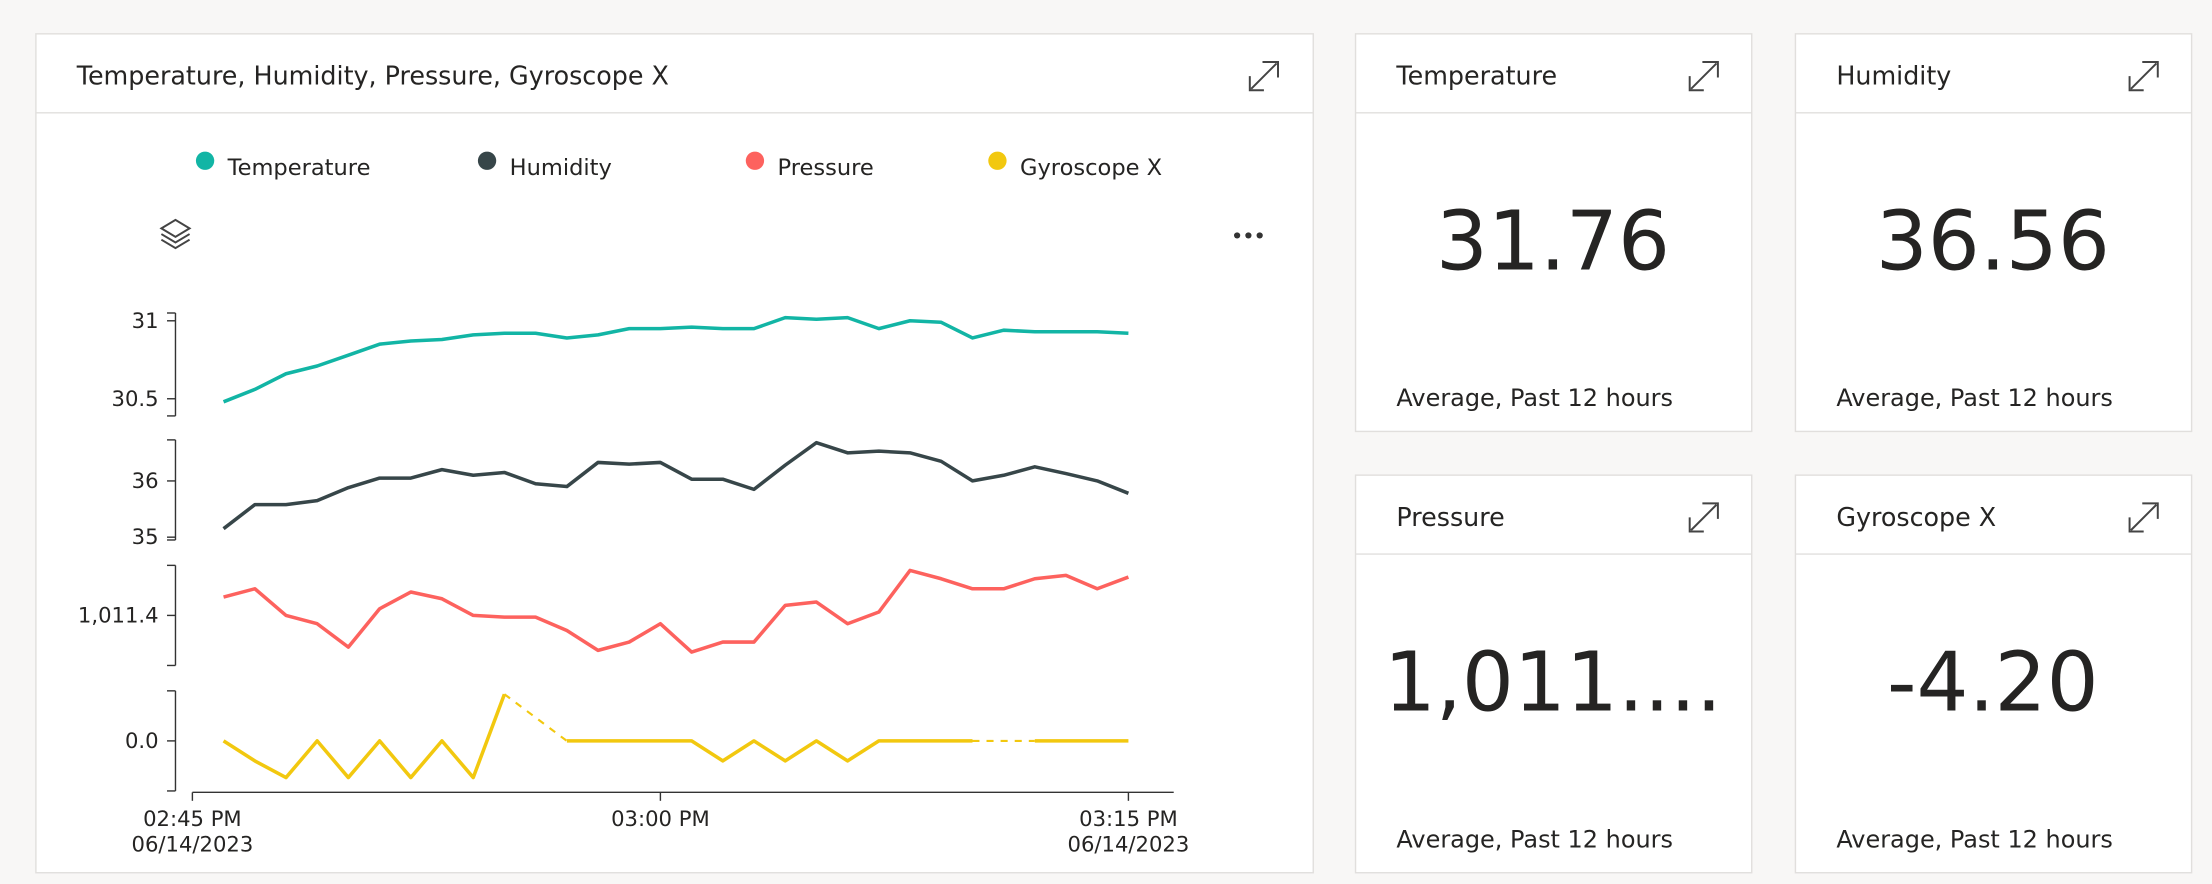  What do you see at coordinates (1248, 235) in the screenshot?
I see `more-options` at bounding box center [1248, 235].